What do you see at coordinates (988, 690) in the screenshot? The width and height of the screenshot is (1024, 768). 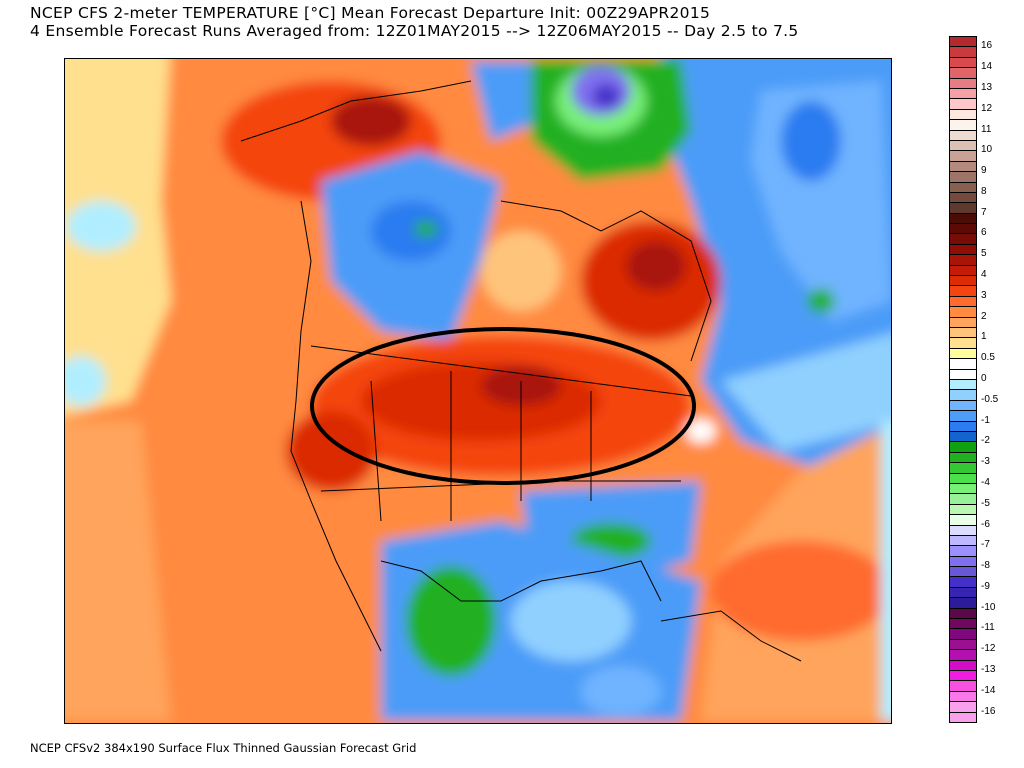 I see `colorbar-label: -14` at bounding box center [988, 690].